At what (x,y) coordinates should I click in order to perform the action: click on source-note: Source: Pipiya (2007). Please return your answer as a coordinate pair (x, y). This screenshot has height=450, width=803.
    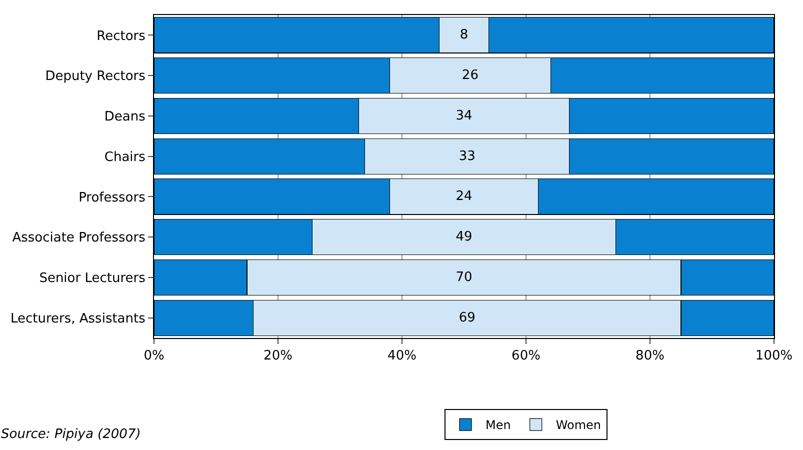
    Looking at the image, I should click on (71, 434).